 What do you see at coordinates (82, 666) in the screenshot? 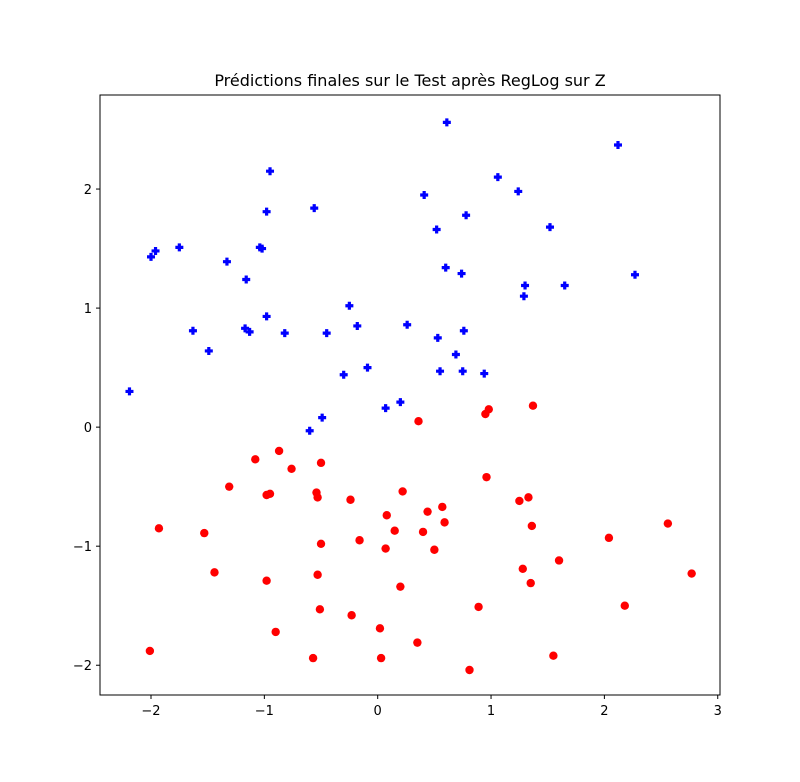
I see `y-tick-label-0: −2` at bounding box center [82, 666].